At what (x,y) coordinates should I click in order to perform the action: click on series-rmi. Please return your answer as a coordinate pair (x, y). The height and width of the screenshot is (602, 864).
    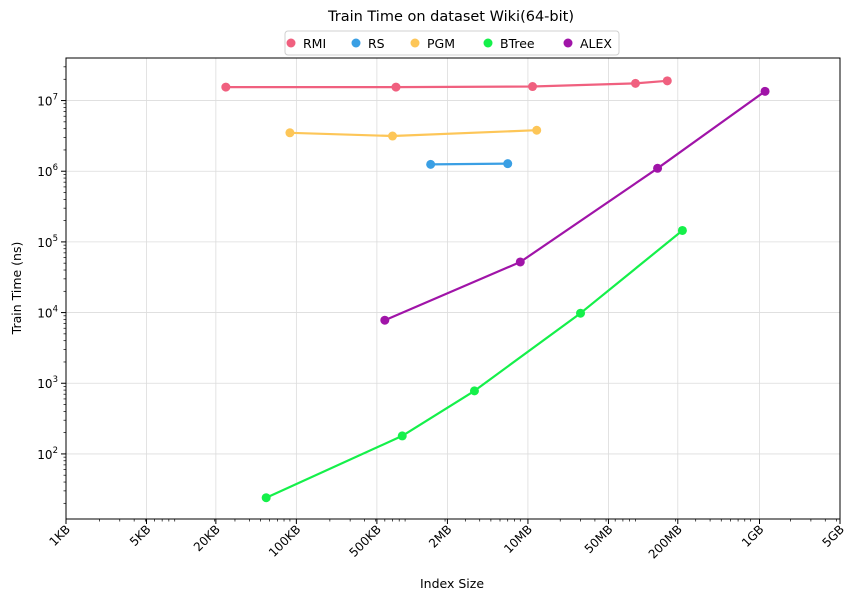
    Looking at the image, I should click on (446, 84).